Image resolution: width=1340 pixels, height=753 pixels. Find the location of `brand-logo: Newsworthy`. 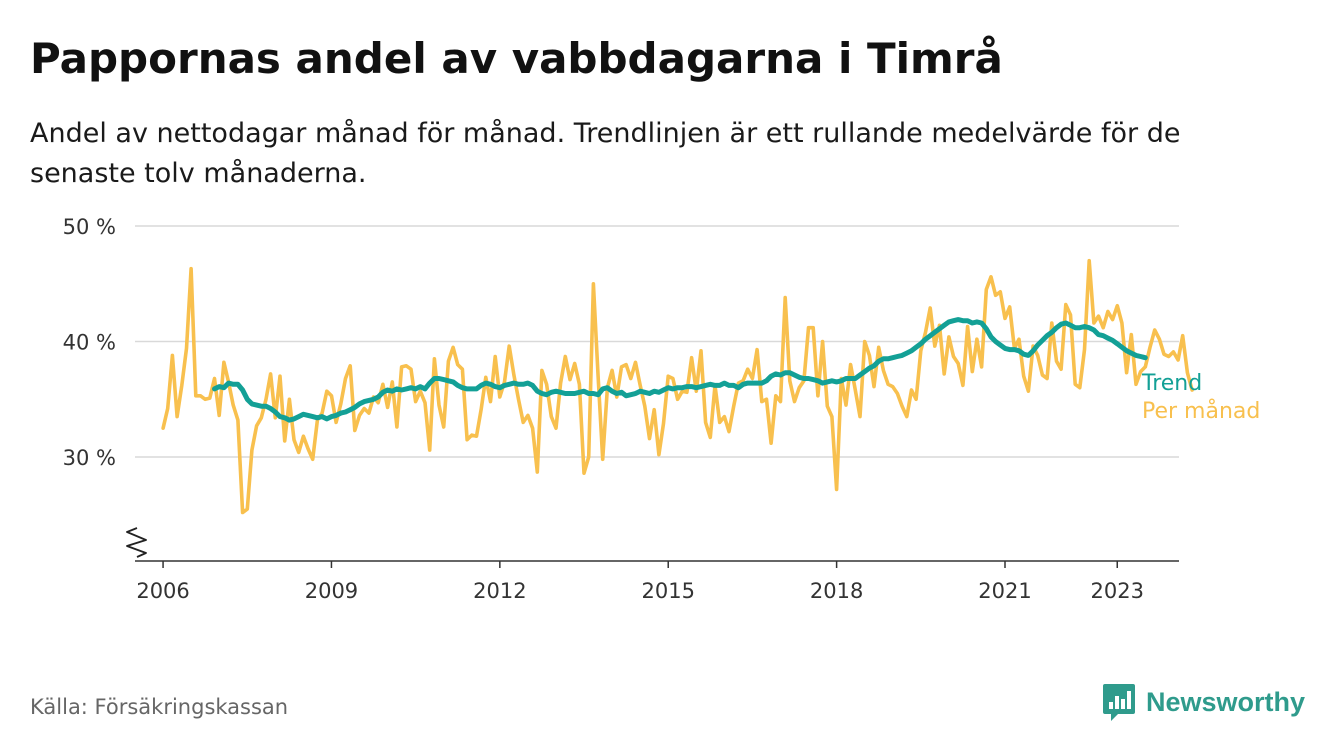

brand-logo: Newsworthy is located at coordinates (1203, 702).